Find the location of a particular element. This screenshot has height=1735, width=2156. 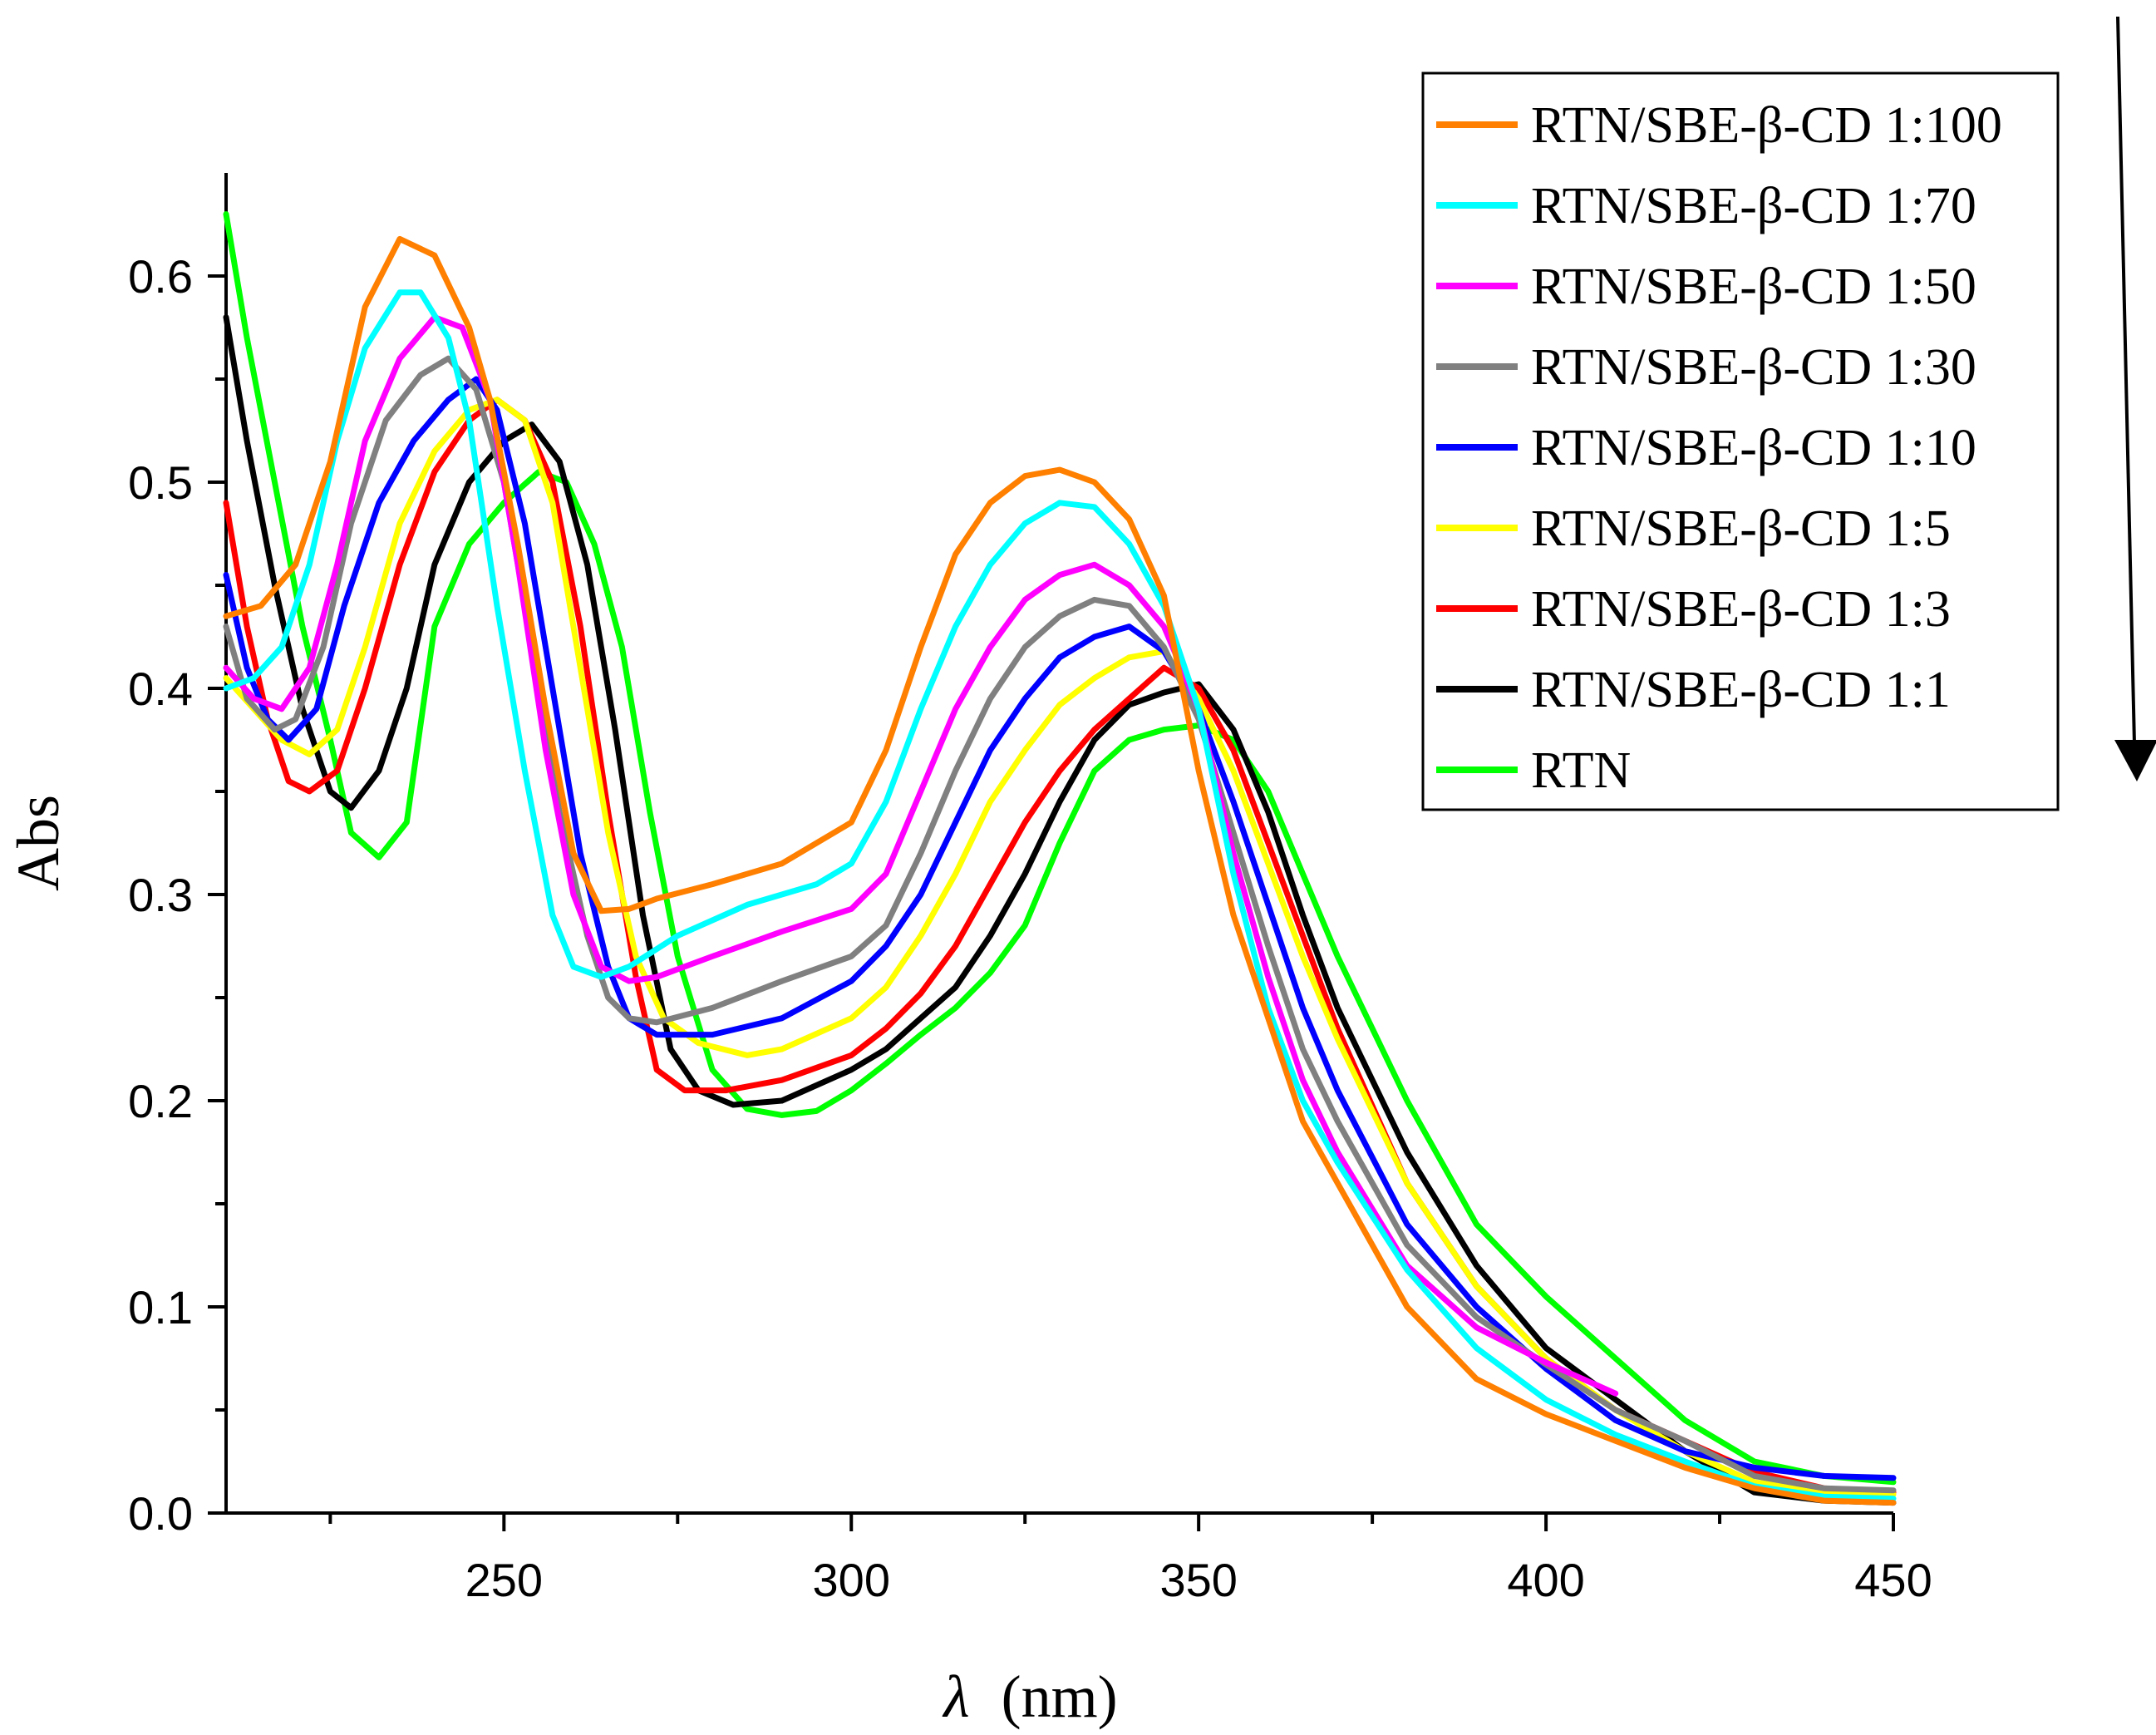

legend-label: RTN/SBE-β-CD 1:3 is located at coordinates (1741, 609).